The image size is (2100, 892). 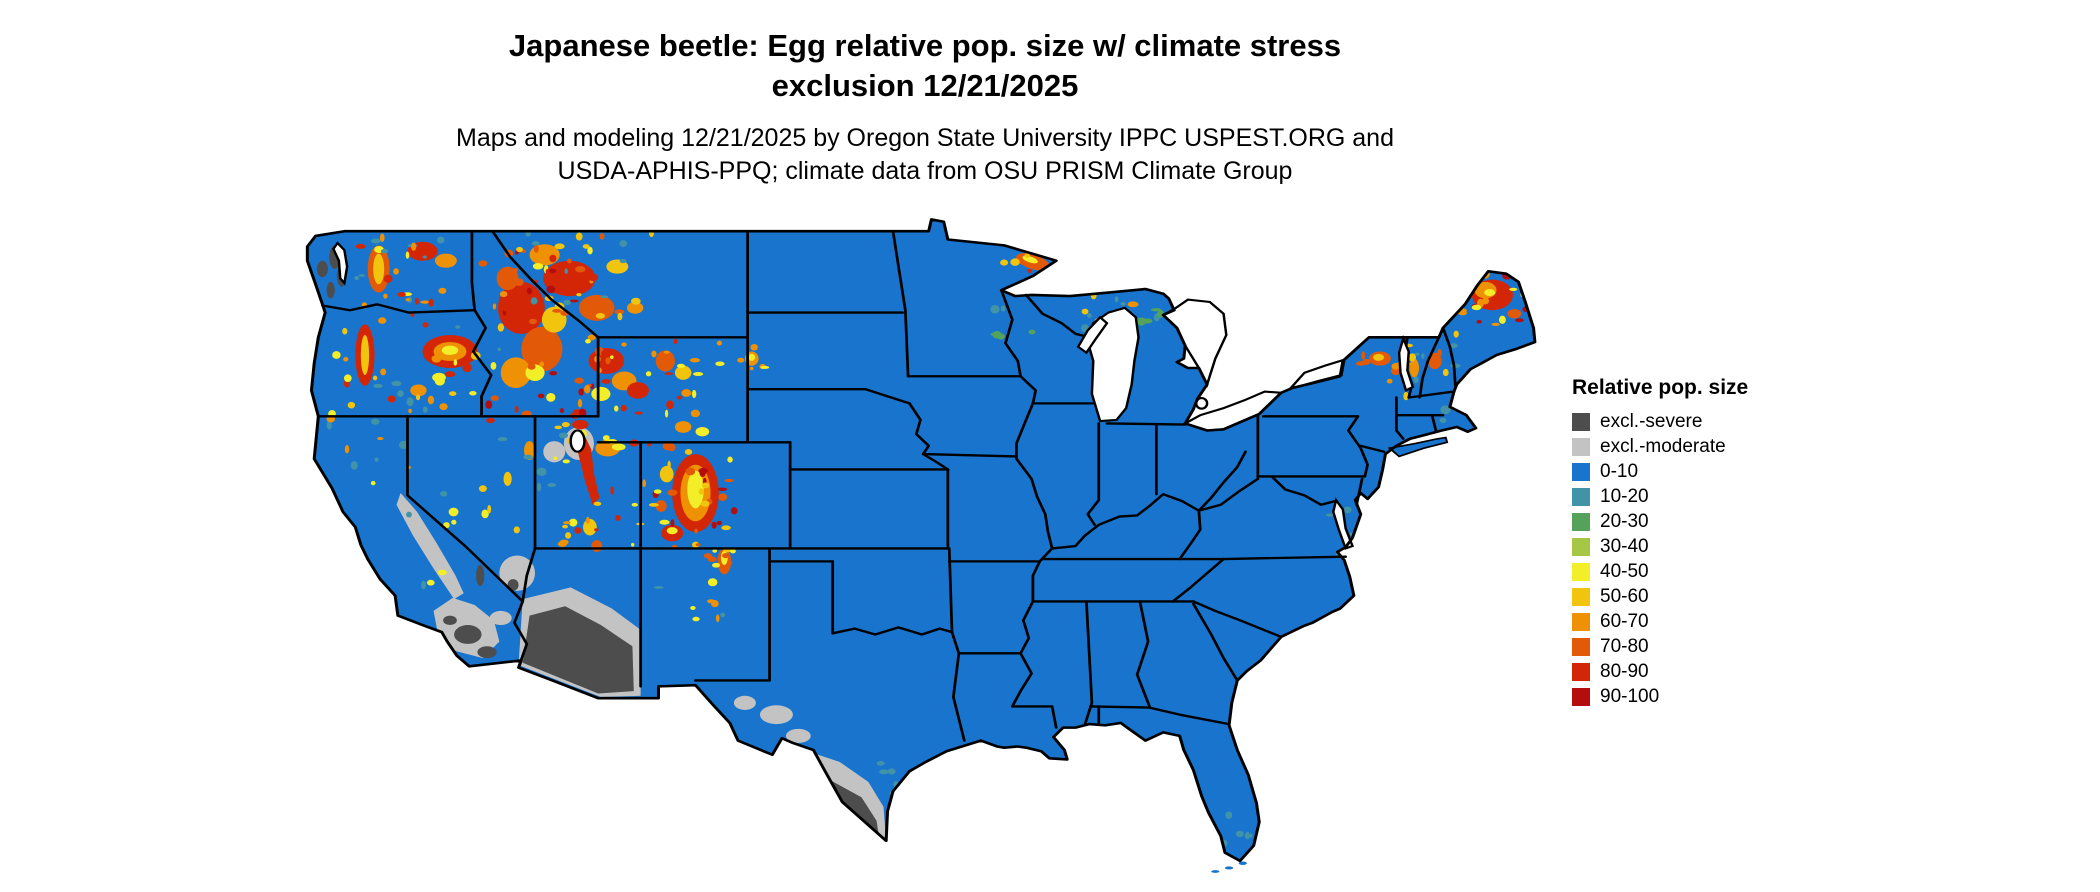 I want to click on florida-keys, so click(x=1229, y=867).